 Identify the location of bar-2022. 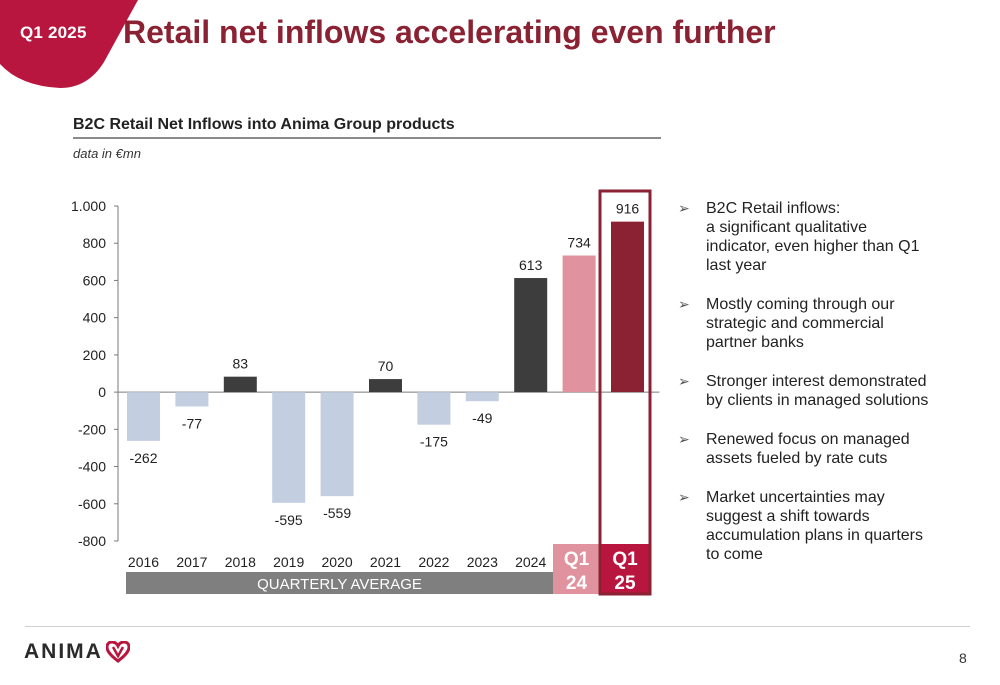
(434, 408).